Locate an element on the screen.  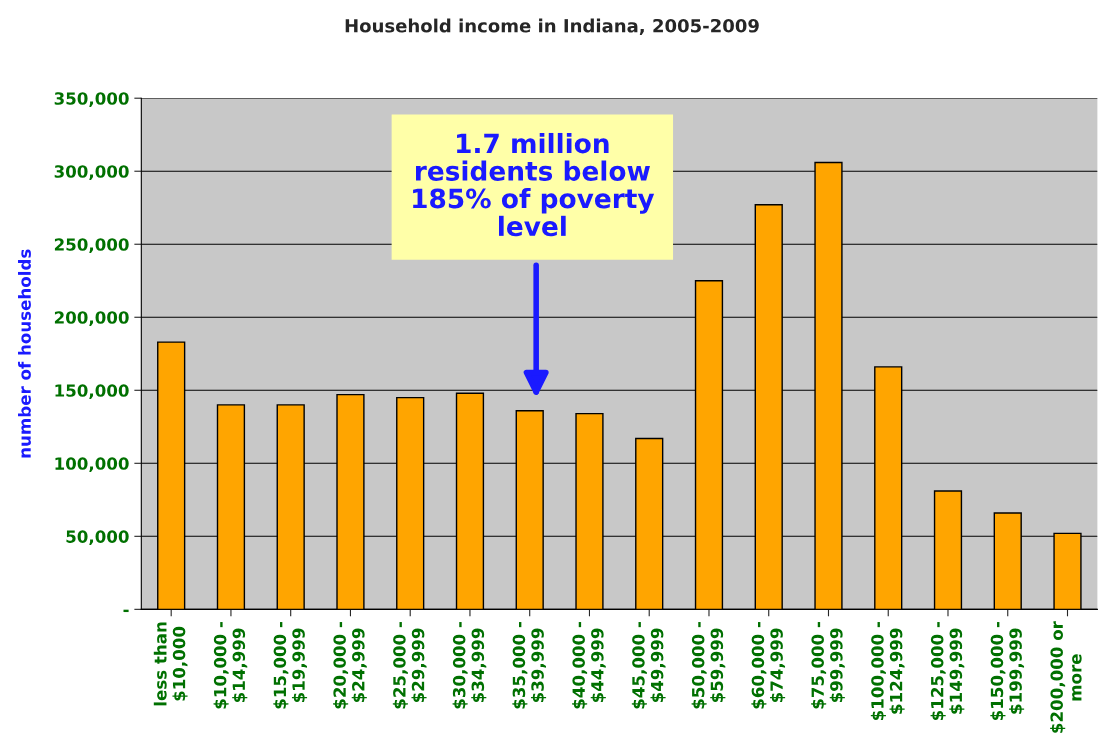
x-tick-label: $60,000 - $74,999 is located at coordinates (768, 665).